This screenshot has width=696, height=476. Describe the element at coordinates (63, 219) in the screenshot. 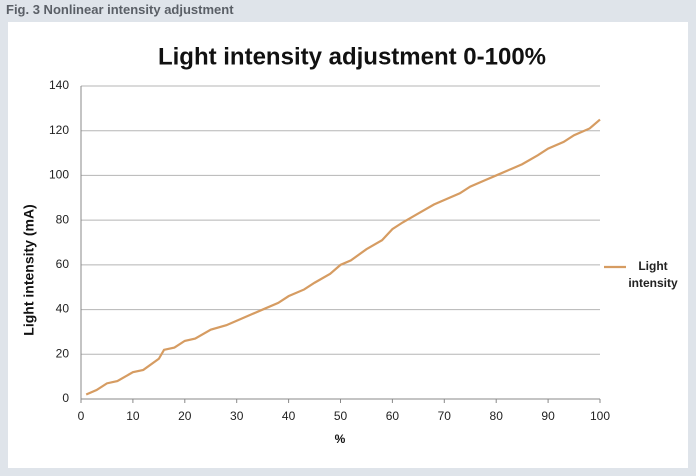

I see `y-tick-label: 80` at that location.